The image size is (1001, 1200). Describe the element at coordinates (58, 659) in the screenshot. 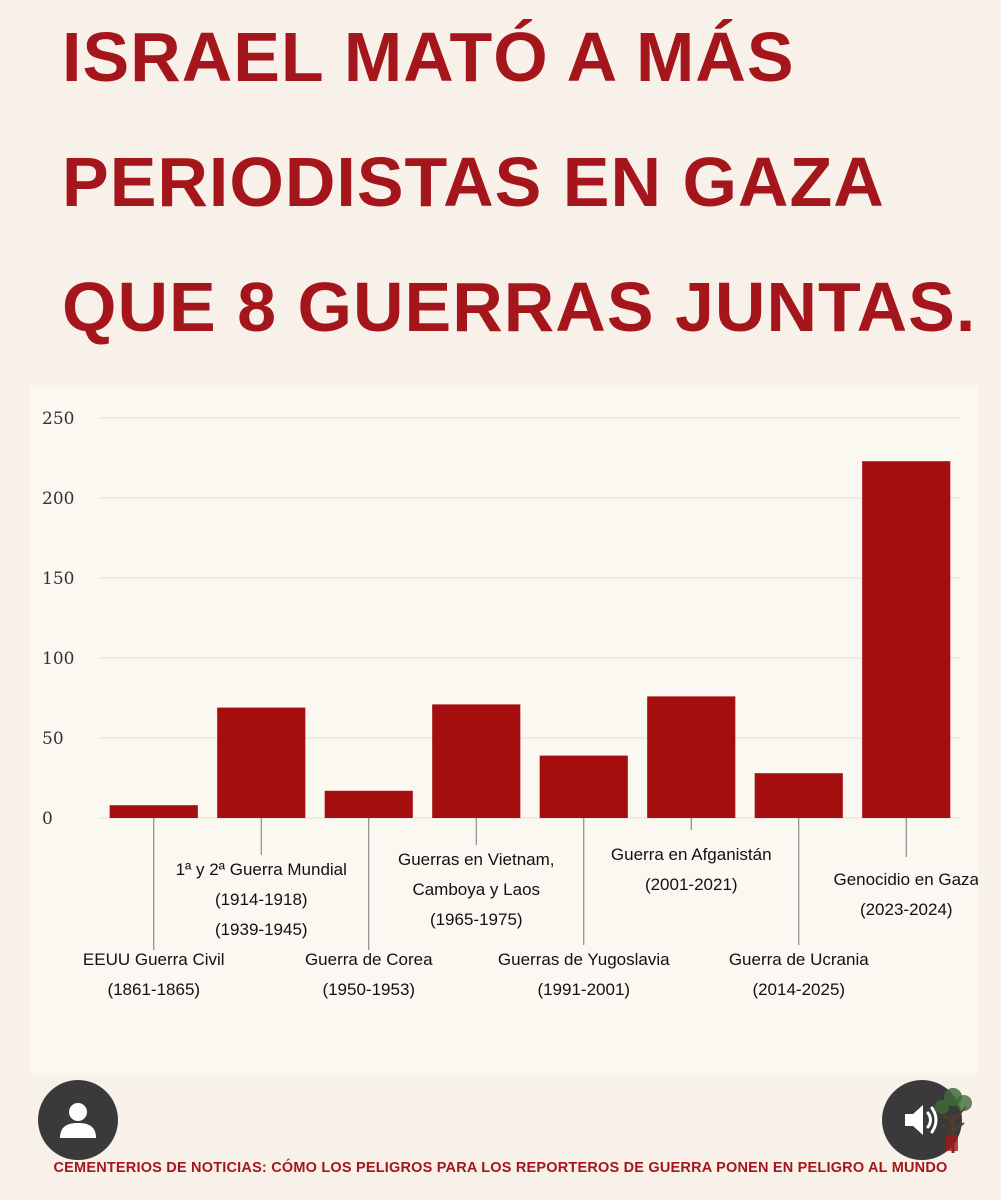

I see `y-tick-label: 100` at that location.